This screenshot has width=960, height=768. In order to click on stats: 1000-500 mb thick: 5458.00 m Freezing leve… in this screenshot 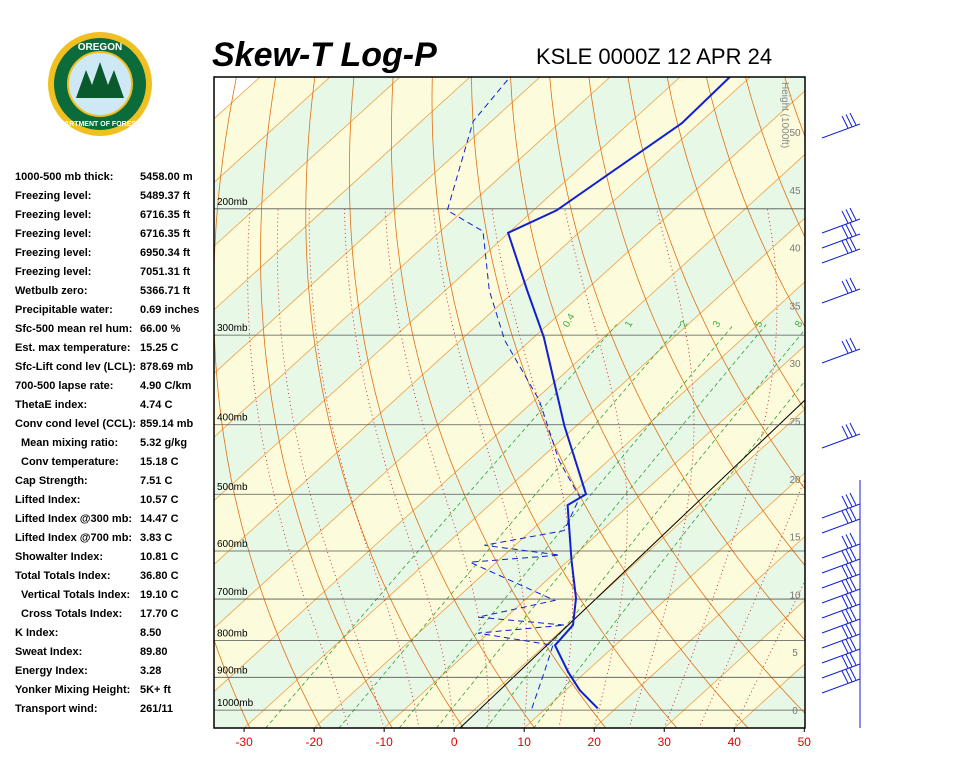, I will do `click(107, 443)`.